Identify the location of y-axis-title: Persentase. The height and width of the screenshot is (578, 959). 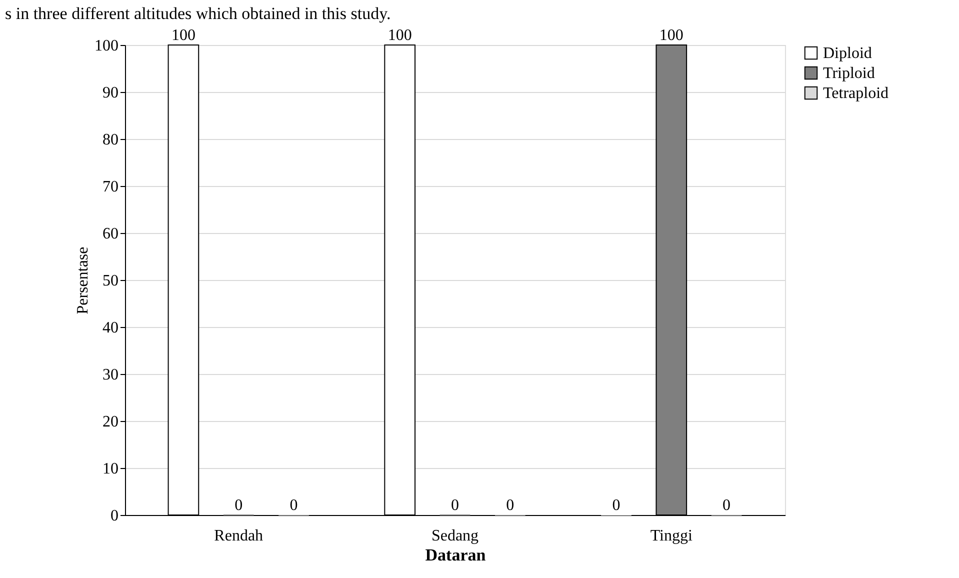
(83, 280).